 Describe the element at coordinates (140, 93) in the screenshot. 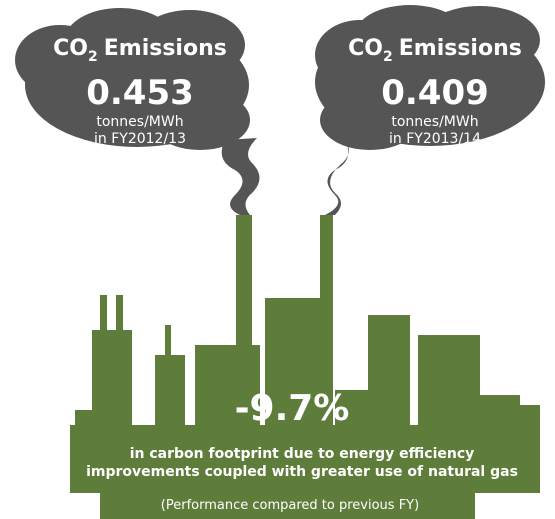

I see `cloud-value: 0.453` at that location.